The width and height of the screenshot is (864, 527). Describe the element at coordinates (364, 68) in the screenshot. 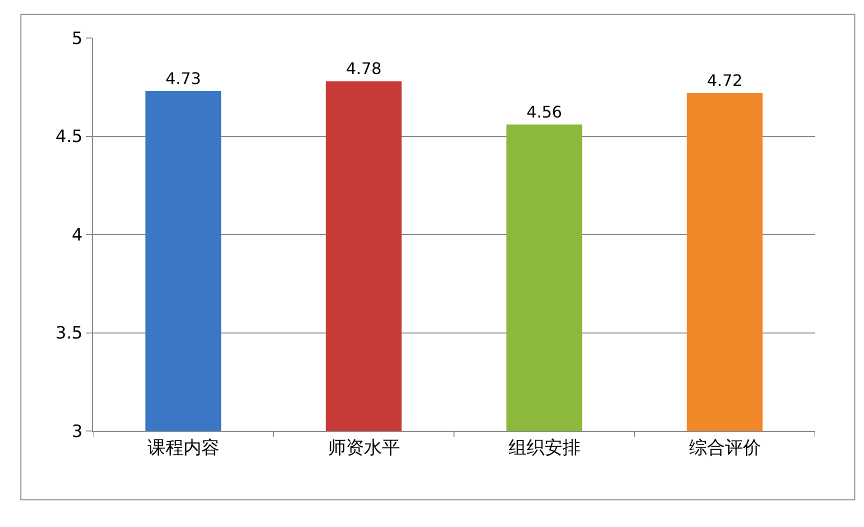

I see `data-label: 4.78` at that location.